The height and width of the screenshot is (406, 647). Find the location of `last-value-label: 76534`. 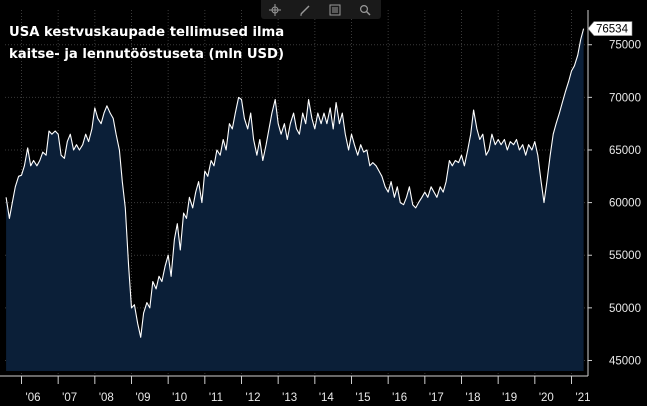

last-value-label: 76534 is located at coordinates (612, 30).